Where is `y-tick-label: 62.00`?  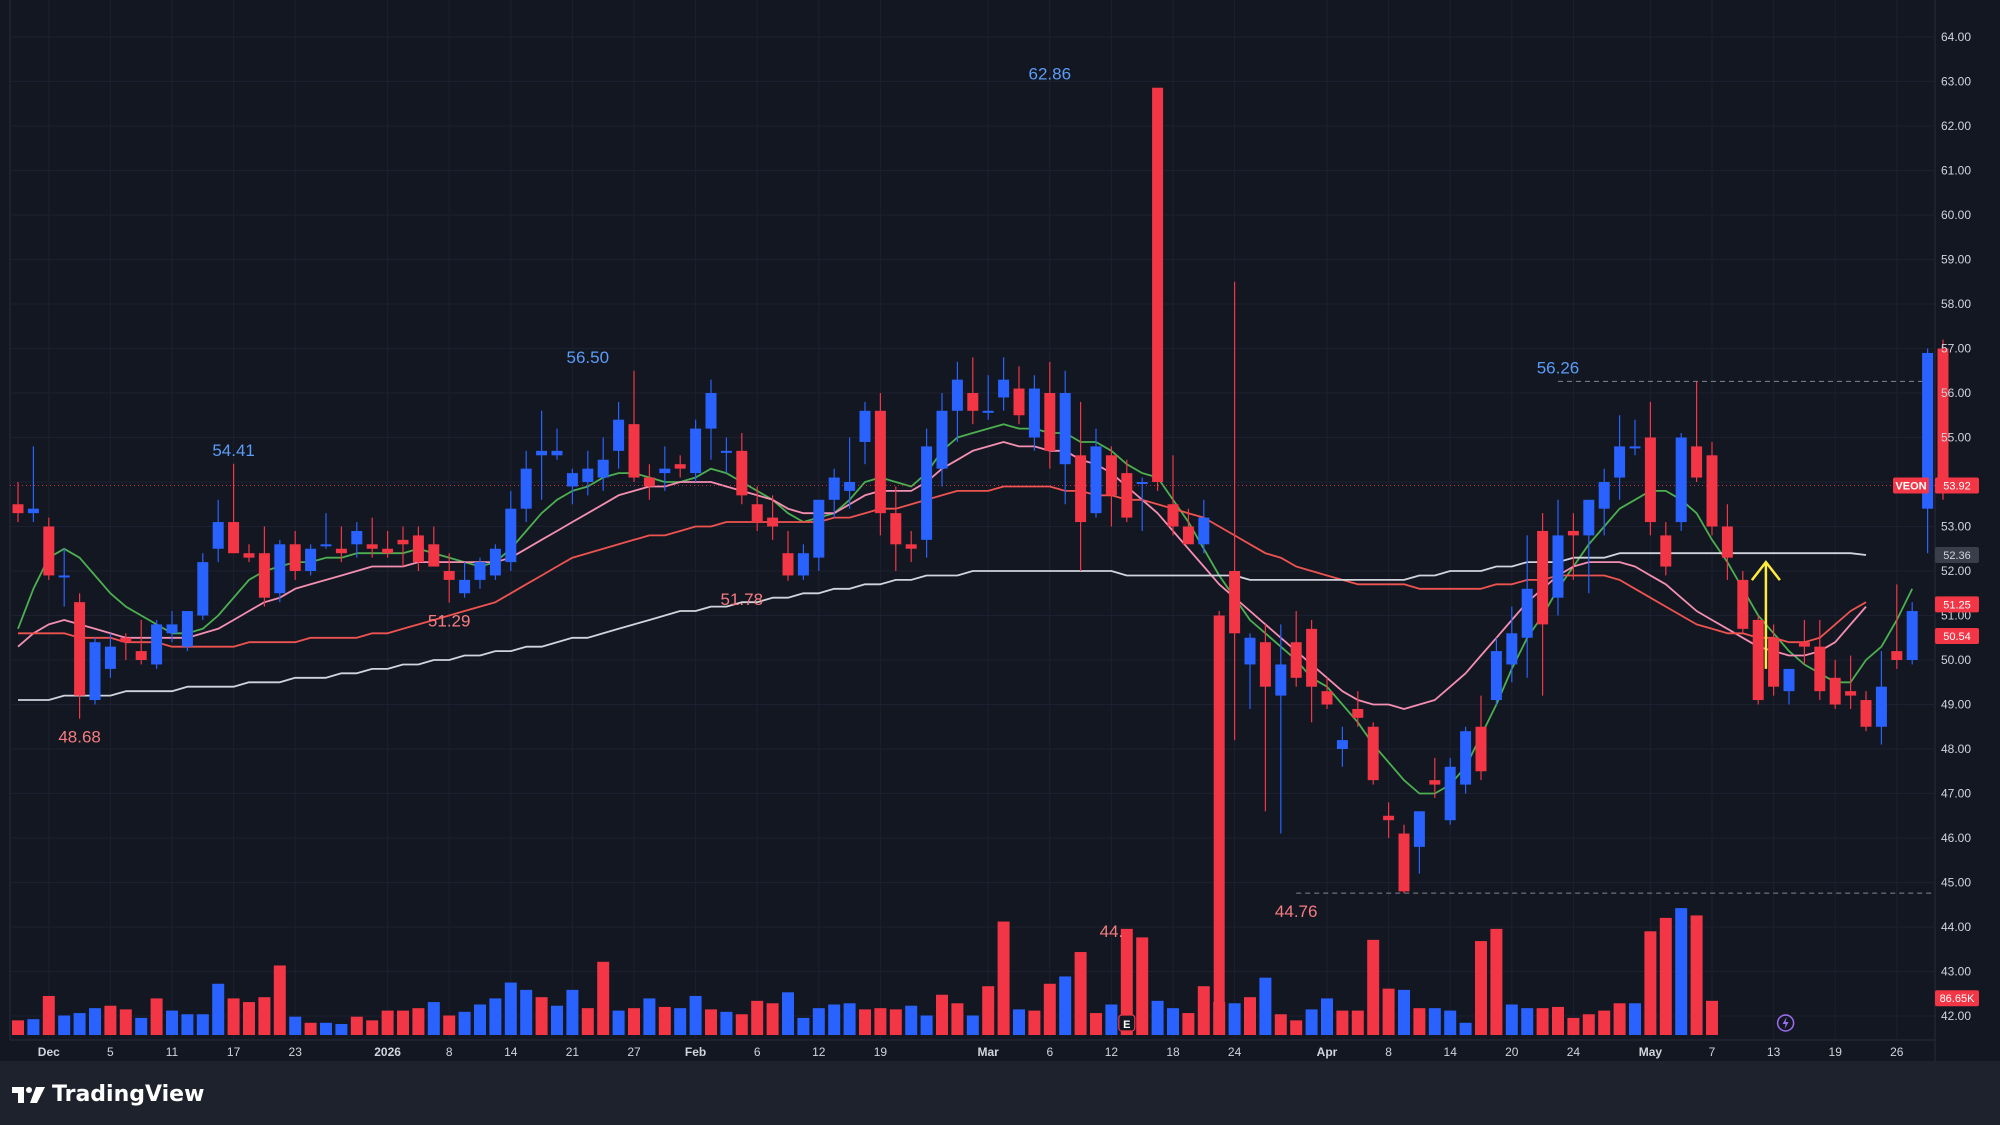
y-tick-label: 62.00 is located at coordinates (1956, 126).